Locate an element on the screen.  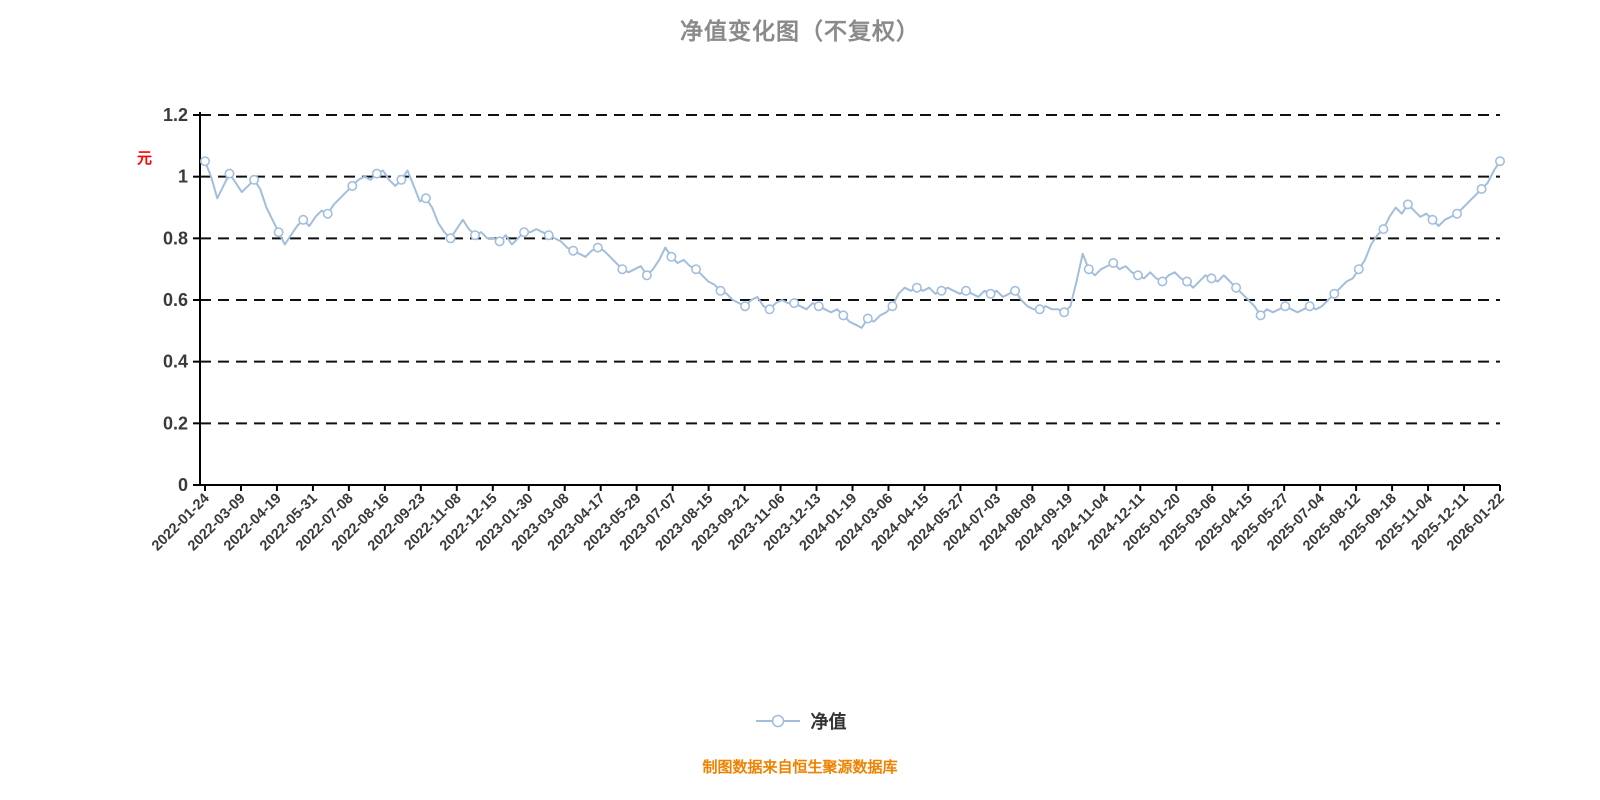
unit-label: 元 is located at coordinates (145, 158).